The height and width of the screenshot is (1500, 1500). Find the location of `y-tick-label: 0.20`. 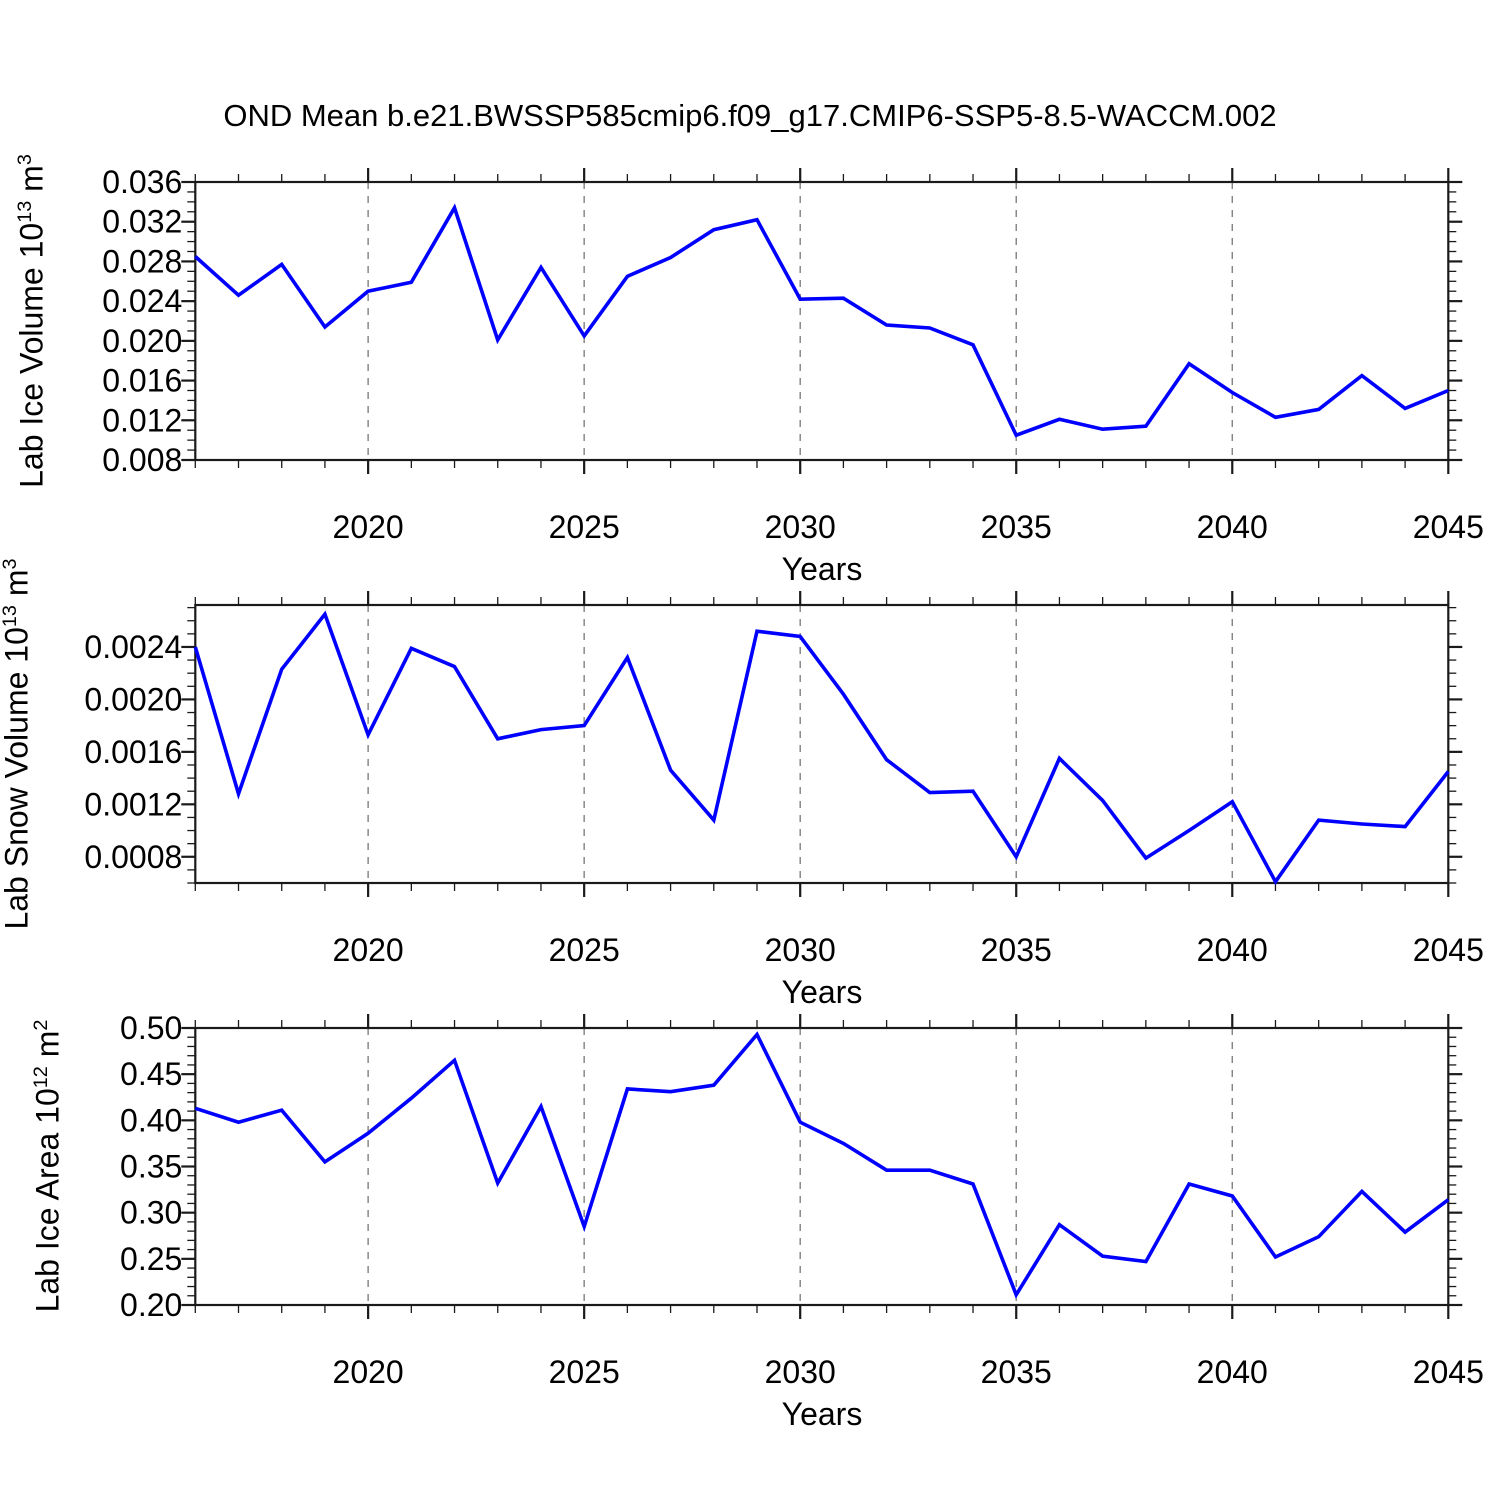

y-tick-label: 0.20 is located at coordinates (151, 1305).